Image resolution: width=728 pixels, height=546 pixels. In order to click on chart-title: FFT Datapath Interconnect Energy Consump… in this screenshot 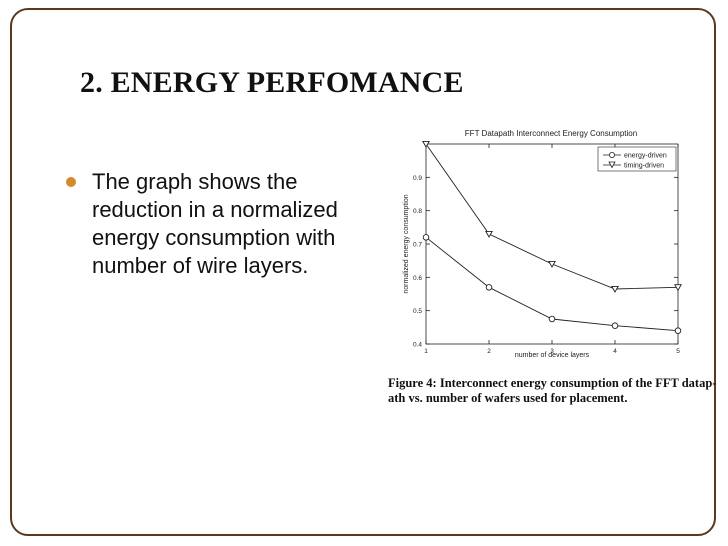, I will do `click(551, 133)`.